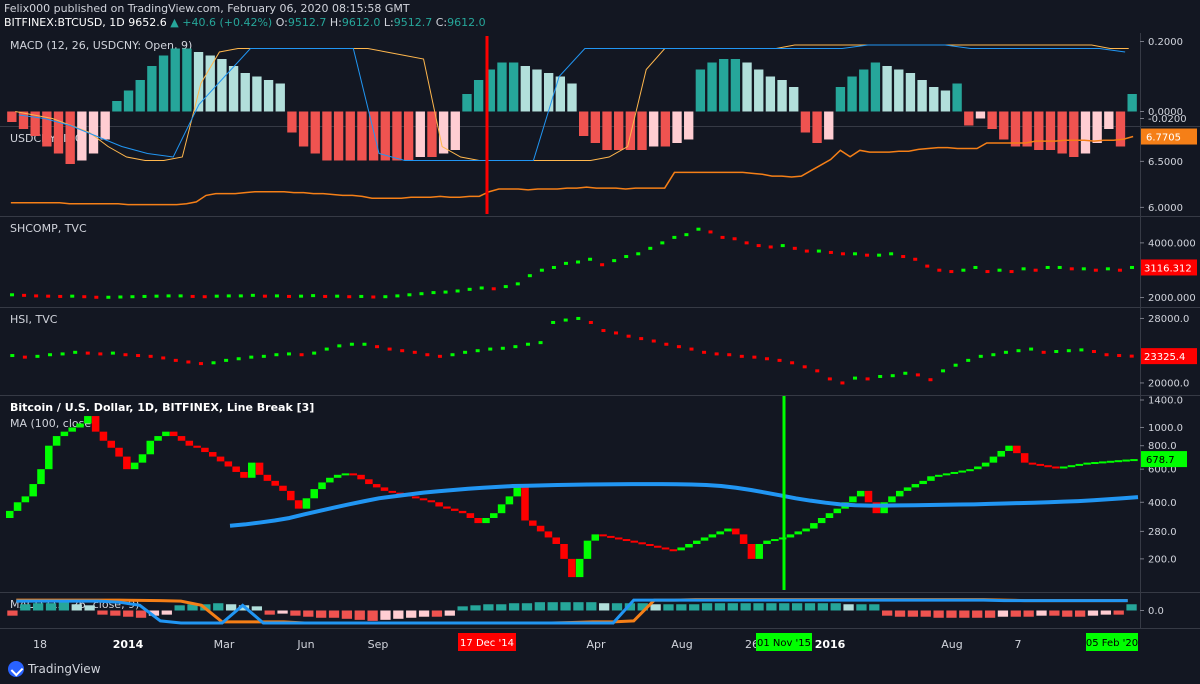 The height and width of the screenshot is (684, 1200). Describe the element at coordinates (466, 22) in the screenshot. I see `close-value: 9612.0` at that location.